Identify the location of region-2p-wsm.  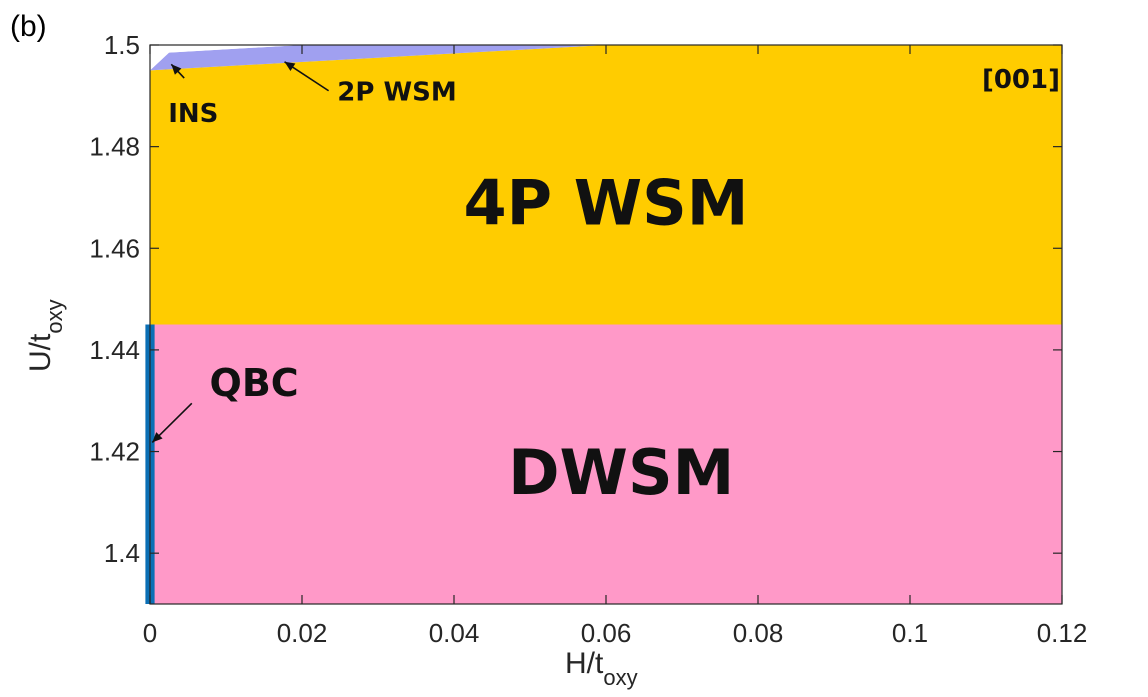
(378, 58).